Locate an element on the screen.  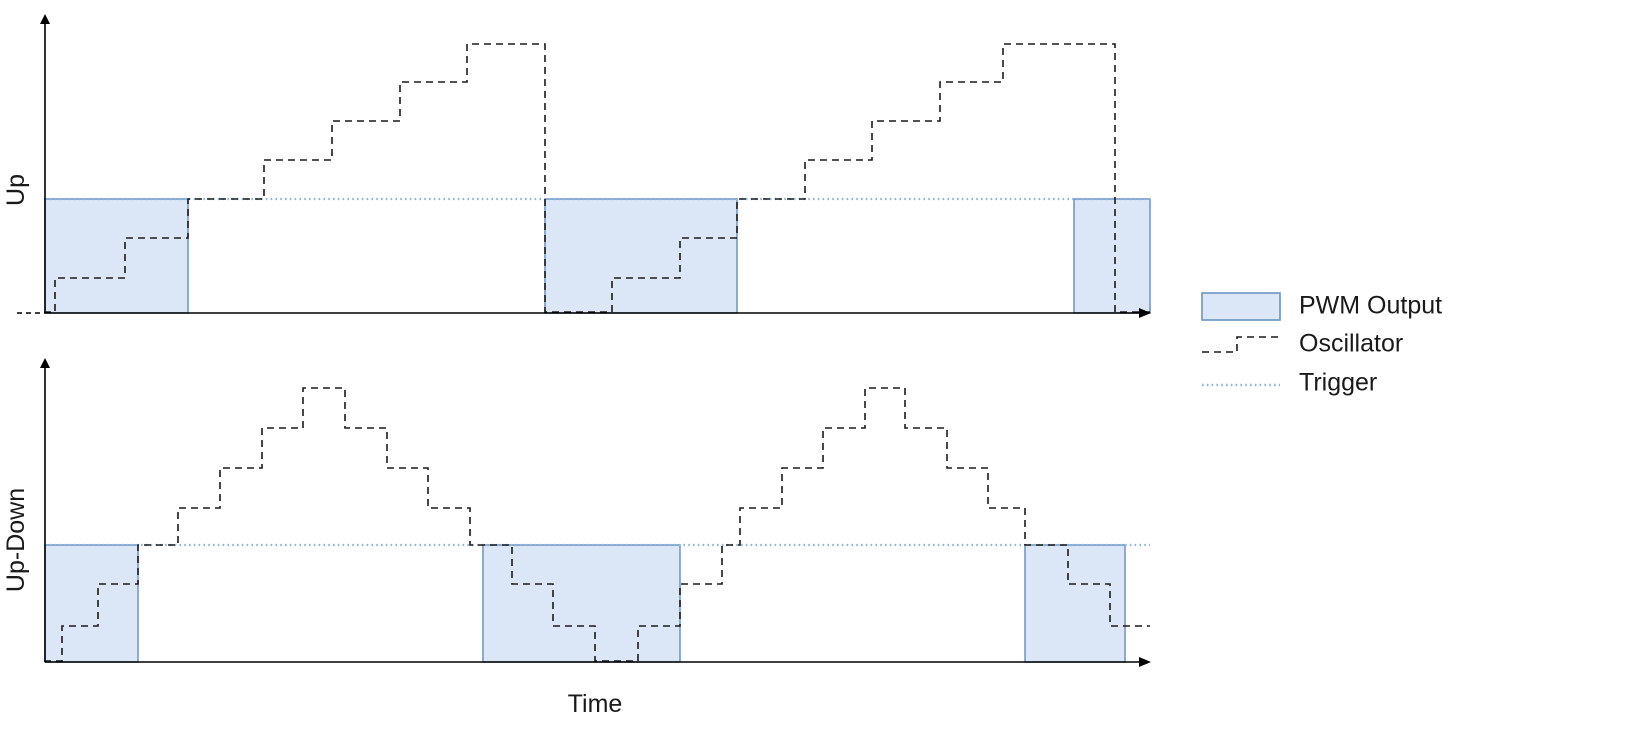
pwm-output-swatch-icon is located at coordinates (1241, 306).